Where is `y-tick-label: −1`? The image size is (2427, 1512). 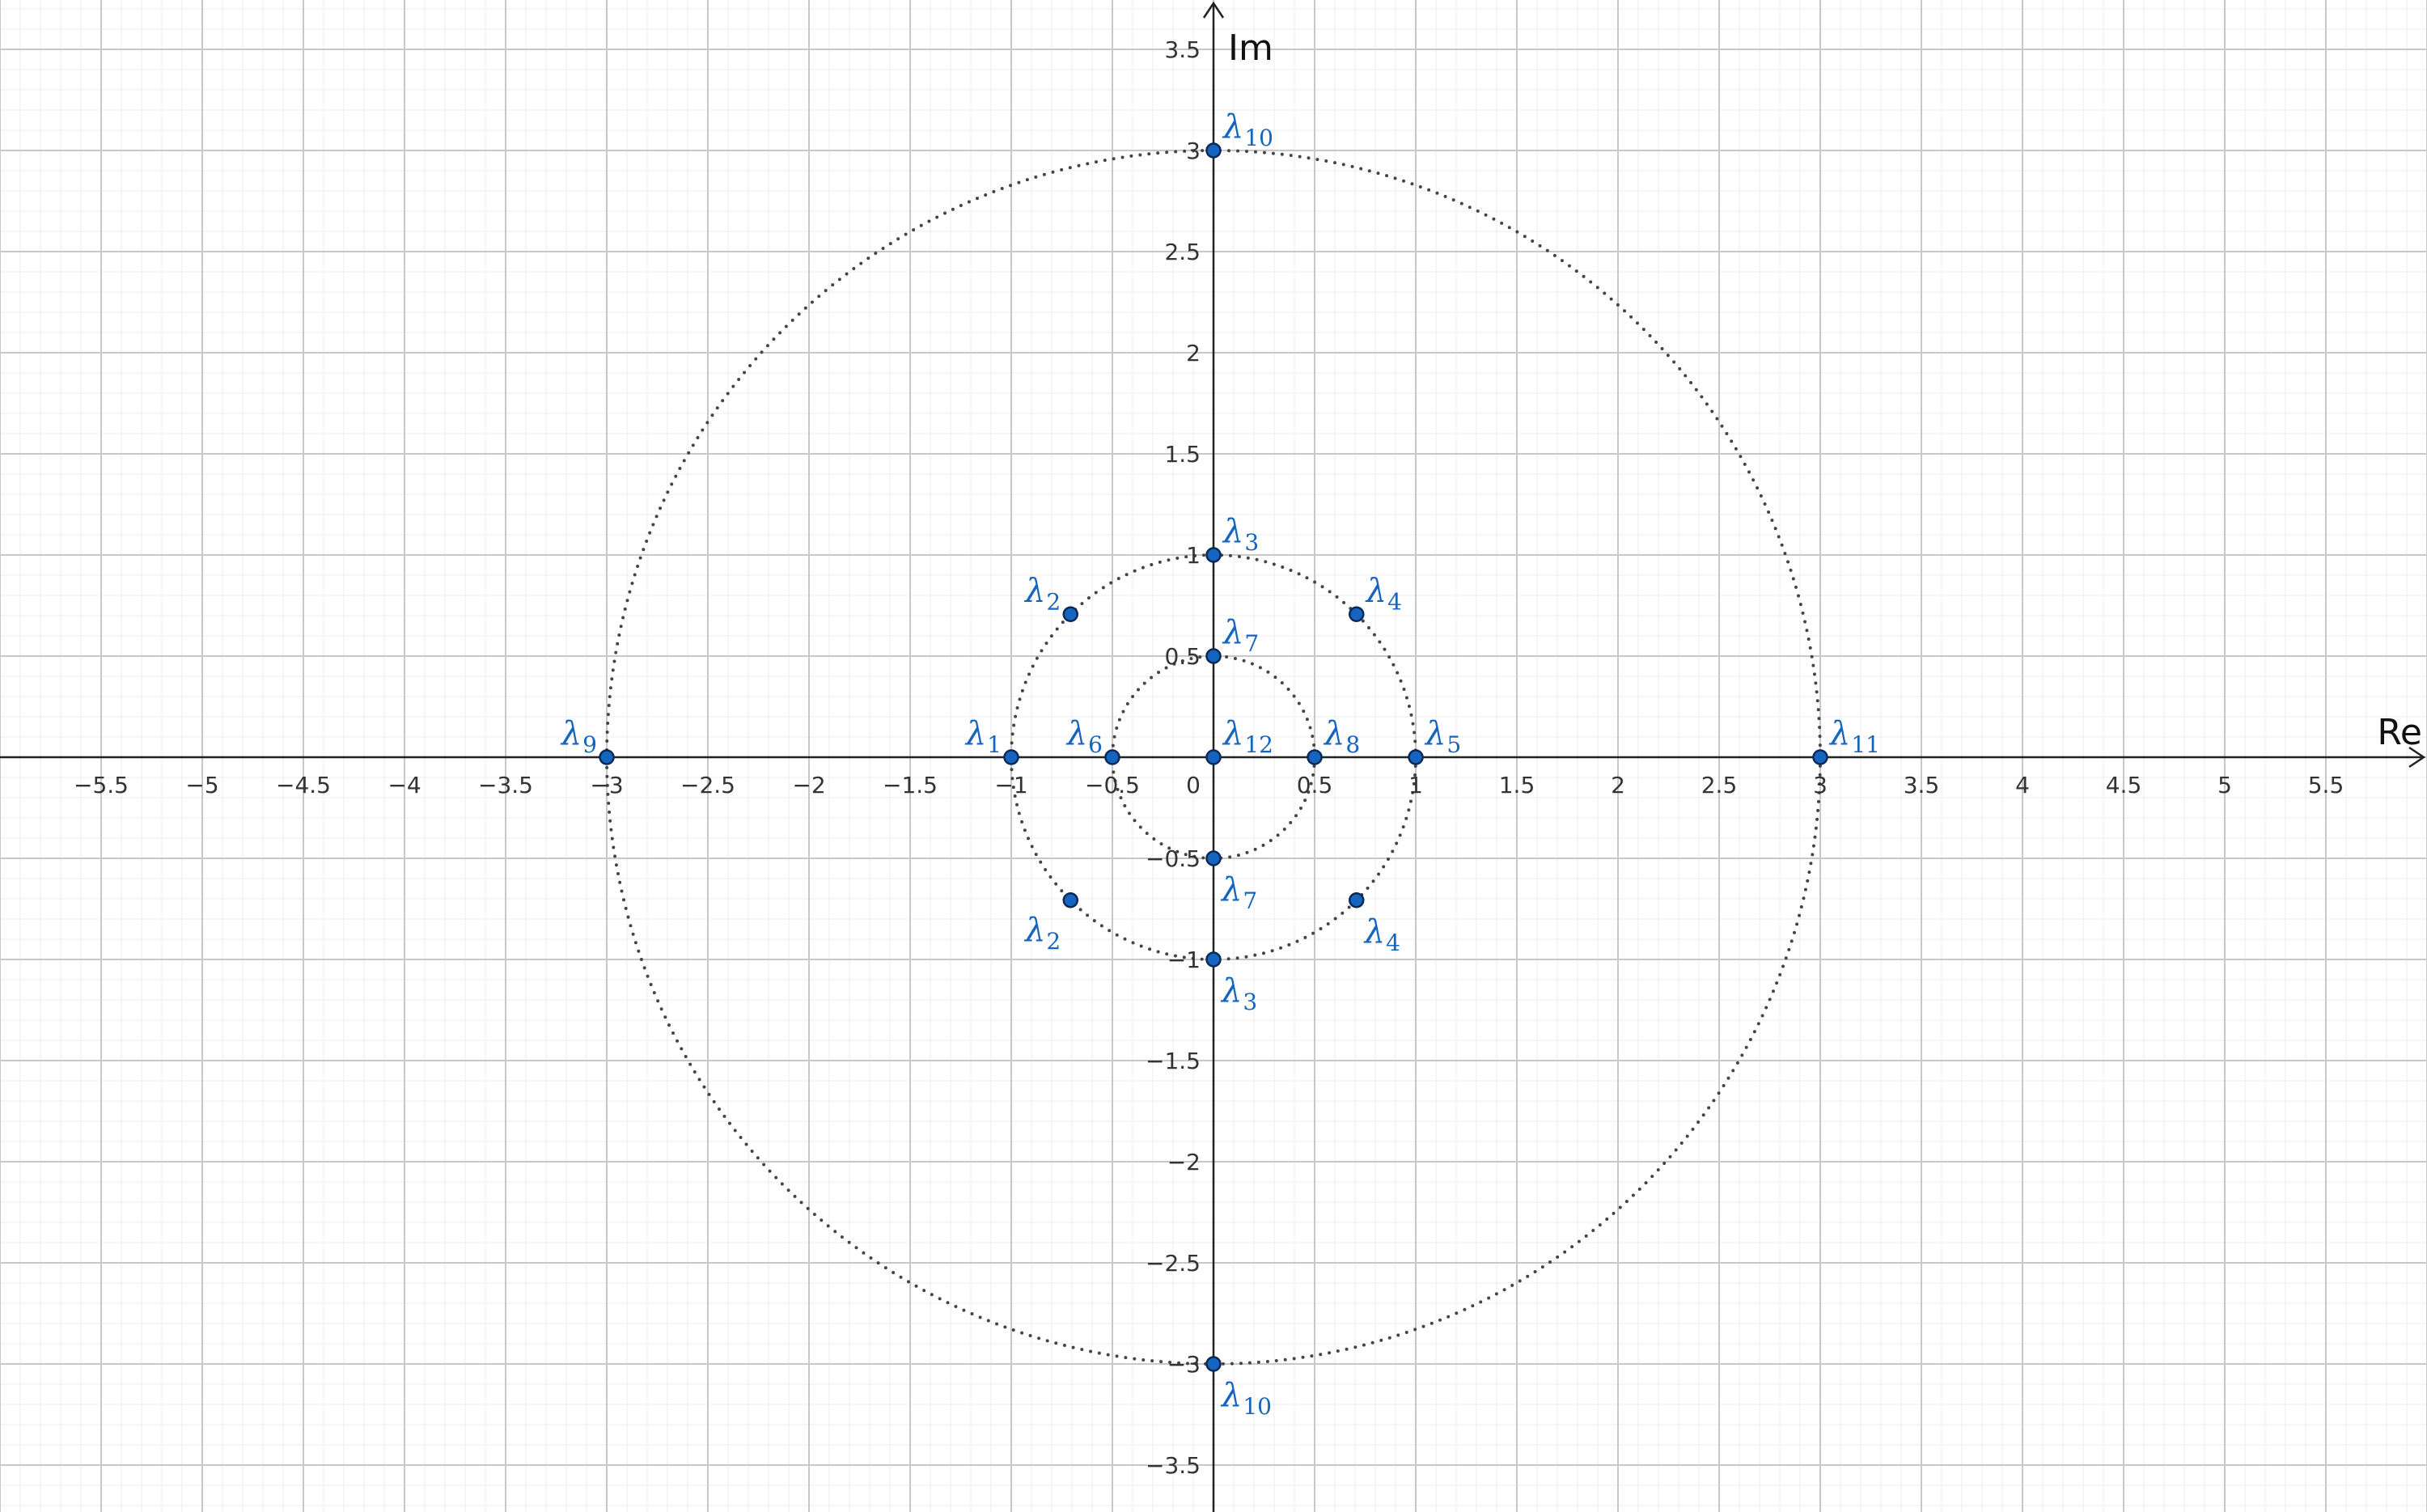
y-tick-label: −1 is located at coordinates (1184, 960).